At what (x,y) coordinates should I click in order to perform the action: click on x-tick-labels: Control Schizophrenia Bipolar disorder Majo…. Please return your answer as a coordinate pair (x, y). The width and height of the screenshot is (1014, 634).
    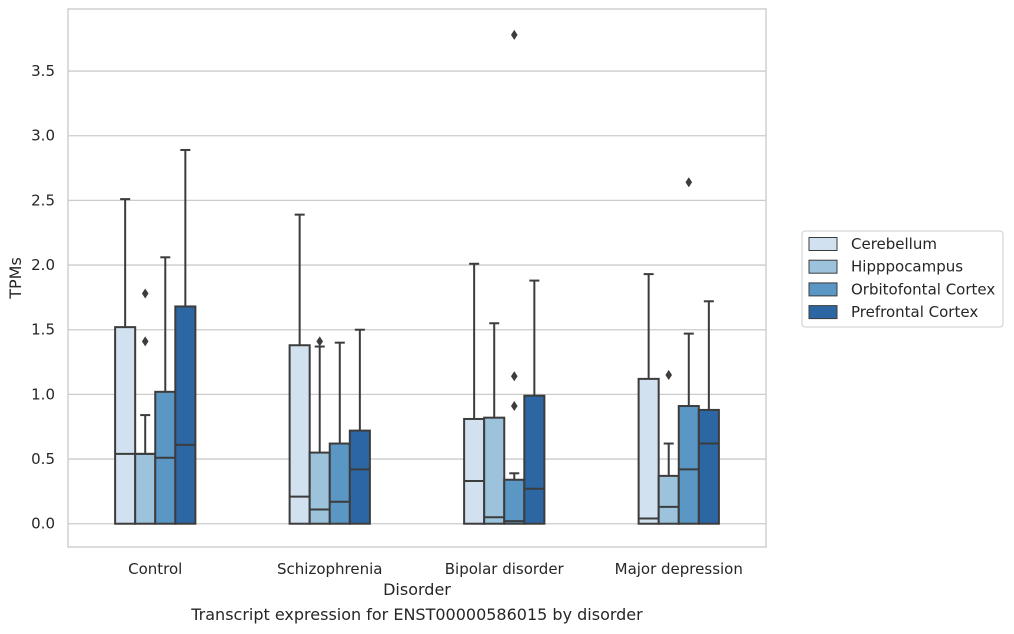
    Looking at the image, I should click on (435, 569).